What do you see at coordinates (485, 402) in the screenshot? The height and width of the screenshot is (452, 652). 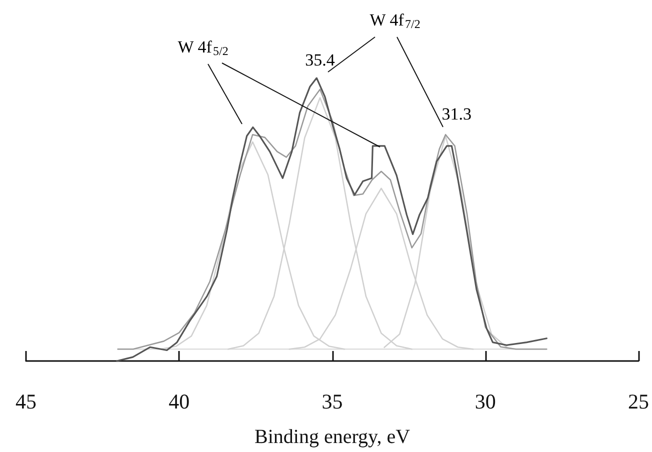 I see `x-tick-label: 30` at bounding box center [485, 402].